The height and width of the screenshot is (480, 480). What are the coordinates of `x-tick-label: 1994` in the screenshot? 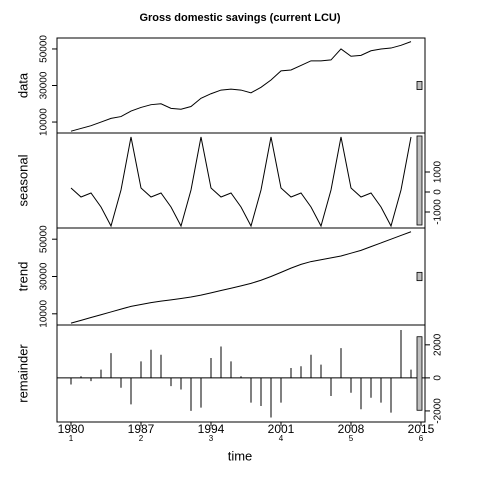 It's located at (211, 429).